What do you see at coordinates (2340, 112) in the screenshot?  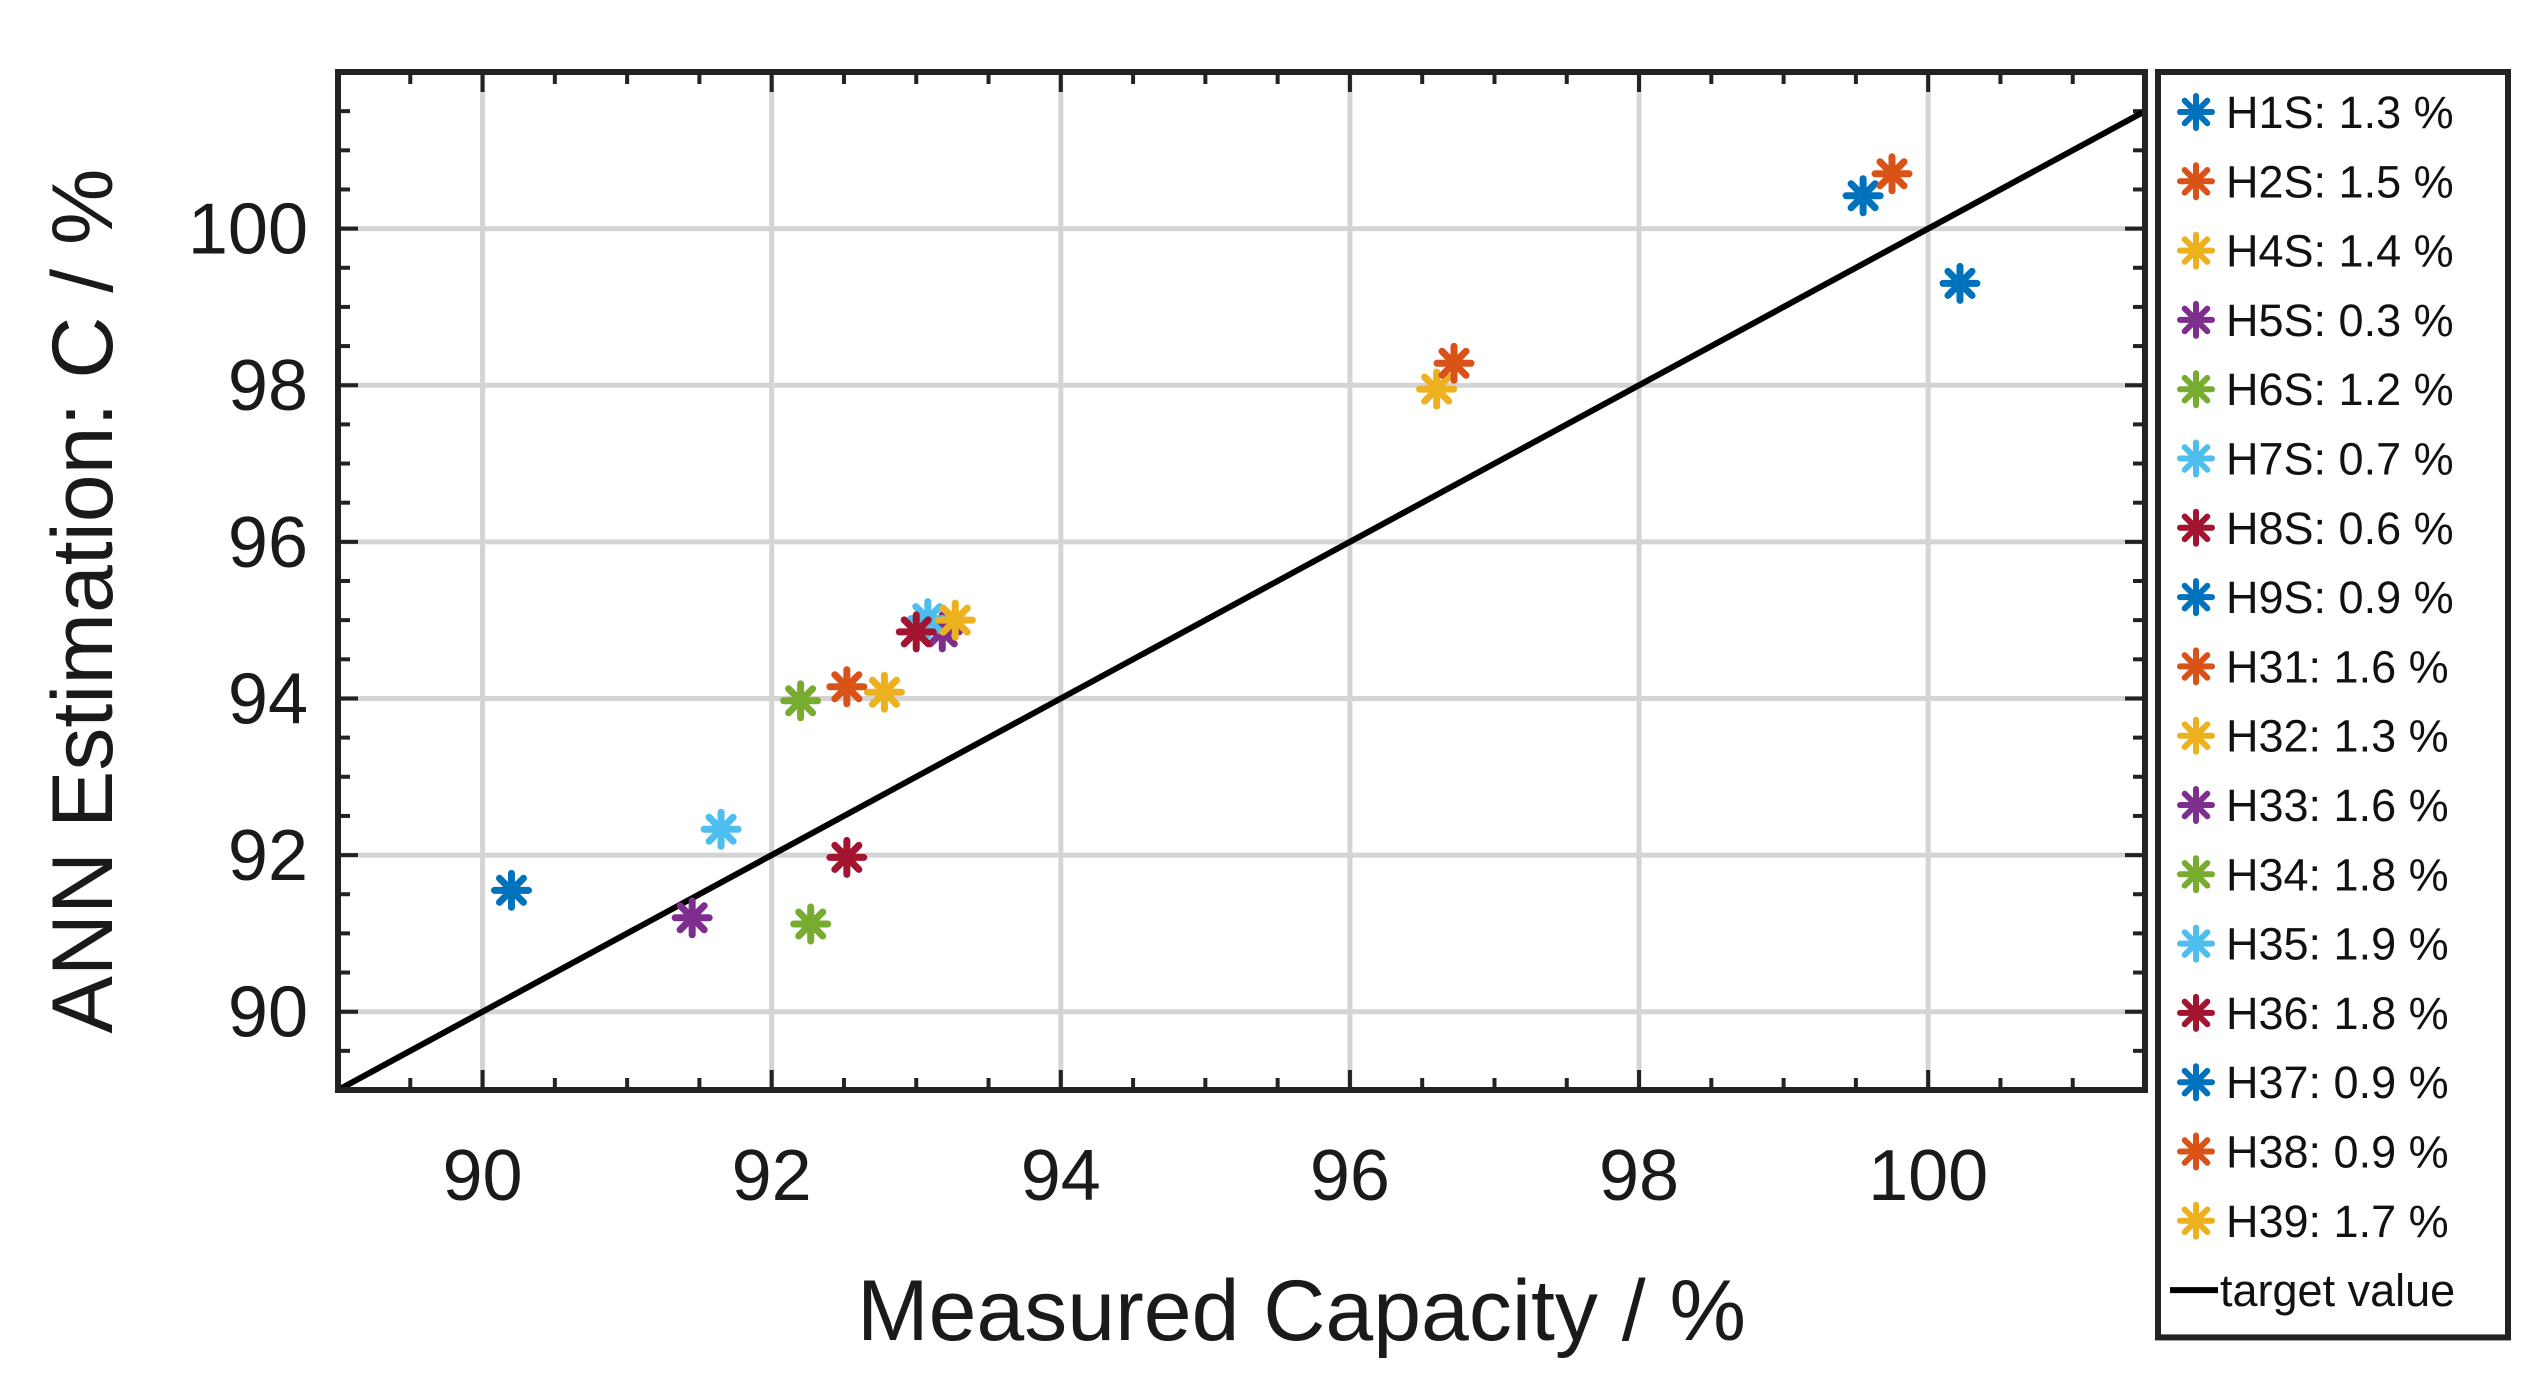 I see `legend-label: H1S: 1.3 %` at bounding box center [2340, 112].